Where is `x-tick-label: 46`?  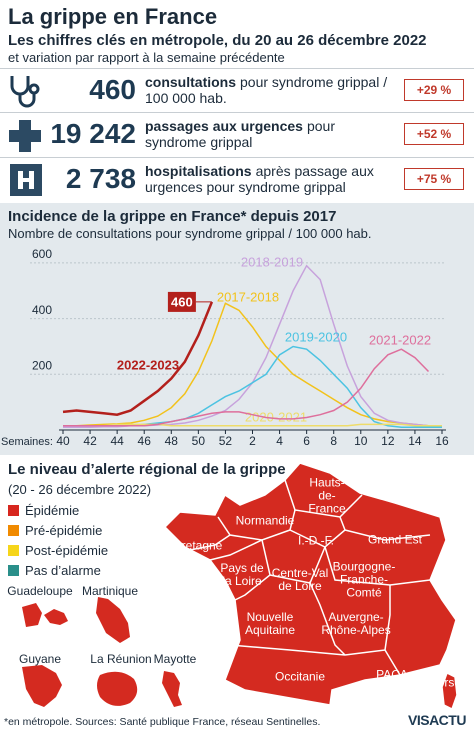
x-tick-label: 46 is located at coordinates (145, 441).